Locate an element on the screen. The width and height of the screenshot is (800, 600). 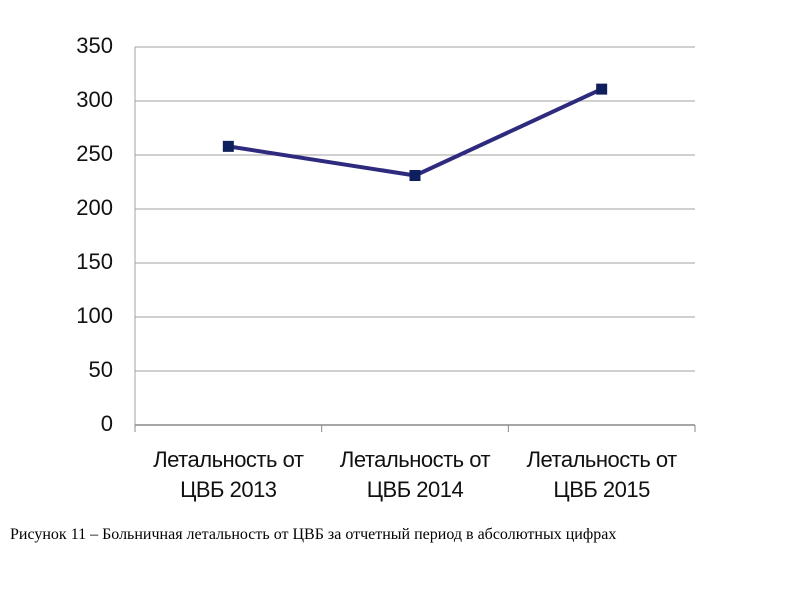
x-tick-label: Летальность от ЦВБ 2013 is located at coordinates (228, 474).